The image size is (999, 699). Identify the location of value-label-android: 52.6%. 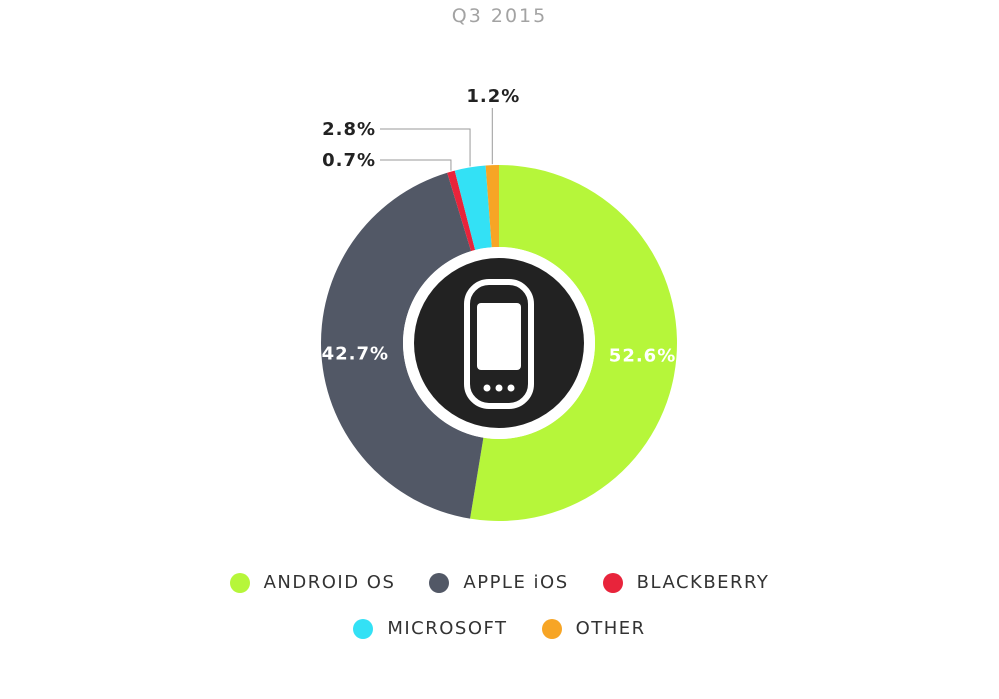
(642, 356).